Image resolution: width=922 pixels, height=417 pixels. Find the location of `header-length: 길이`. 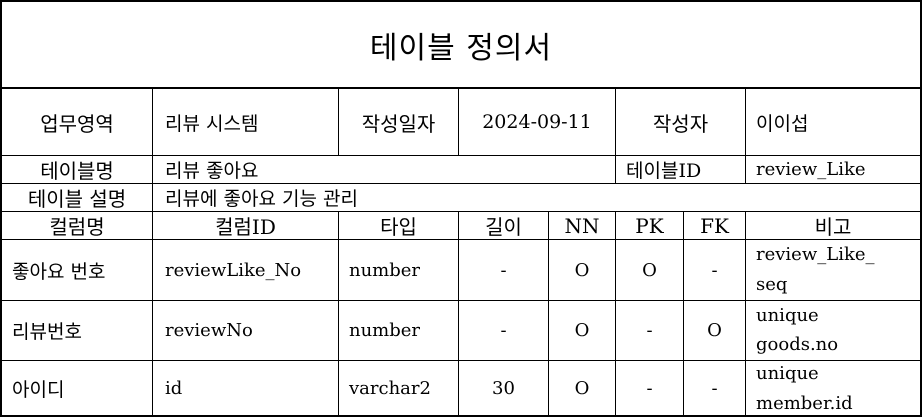

header-length: 길이 is located at coordinates (503, 227).